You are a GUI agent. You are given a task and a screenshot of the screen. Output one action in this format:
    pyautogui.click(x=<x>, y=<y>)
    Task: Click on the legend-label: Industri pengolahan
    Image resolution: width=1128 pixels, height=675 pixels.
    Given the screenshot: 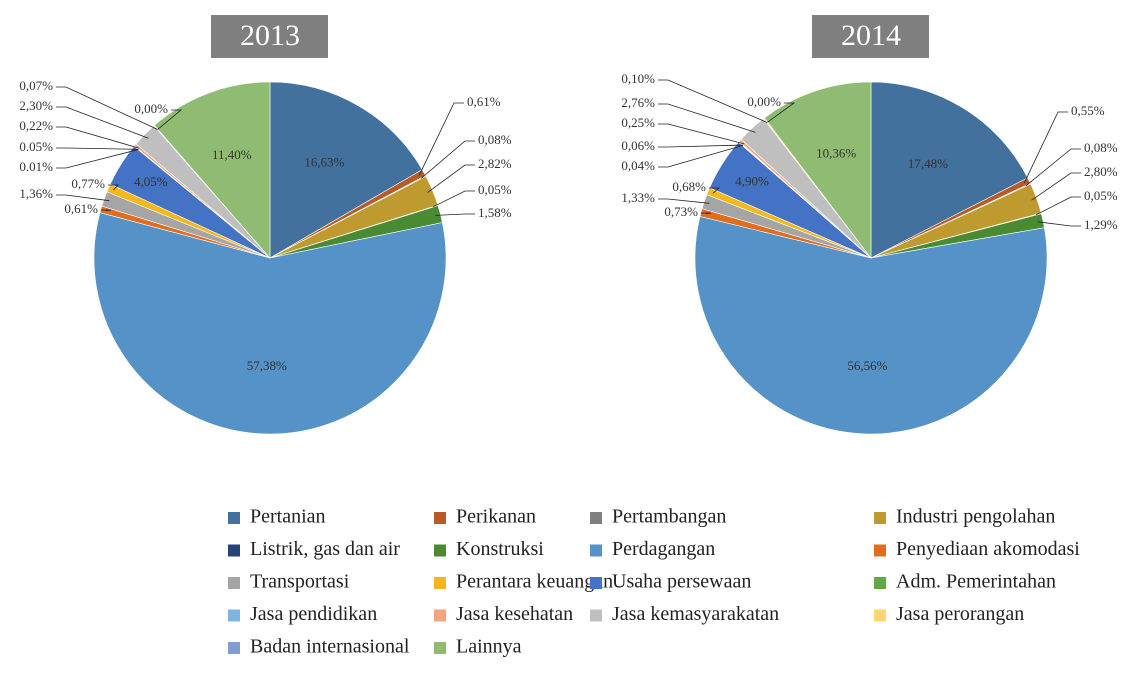 What is the action you would take?
    pyautogui.click(x=975, y=517)
    